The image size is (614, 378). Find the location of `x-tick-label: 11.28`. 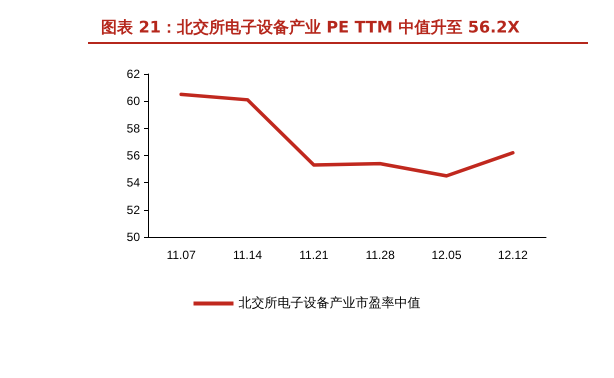

x-tick-label: 11.28 is located at coordinates (381, 255).